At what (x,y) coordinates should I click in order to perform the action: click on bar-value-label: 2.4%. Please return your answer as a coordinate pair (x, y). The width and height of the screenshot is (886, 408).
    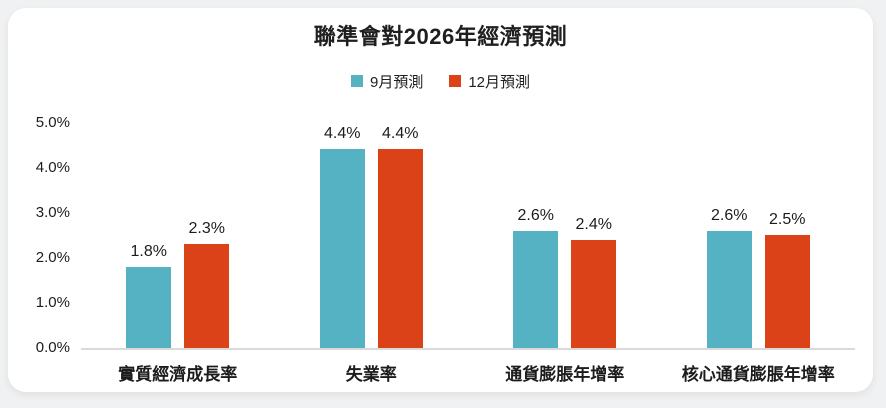
    Looking at the image, I should click on (593, 224).